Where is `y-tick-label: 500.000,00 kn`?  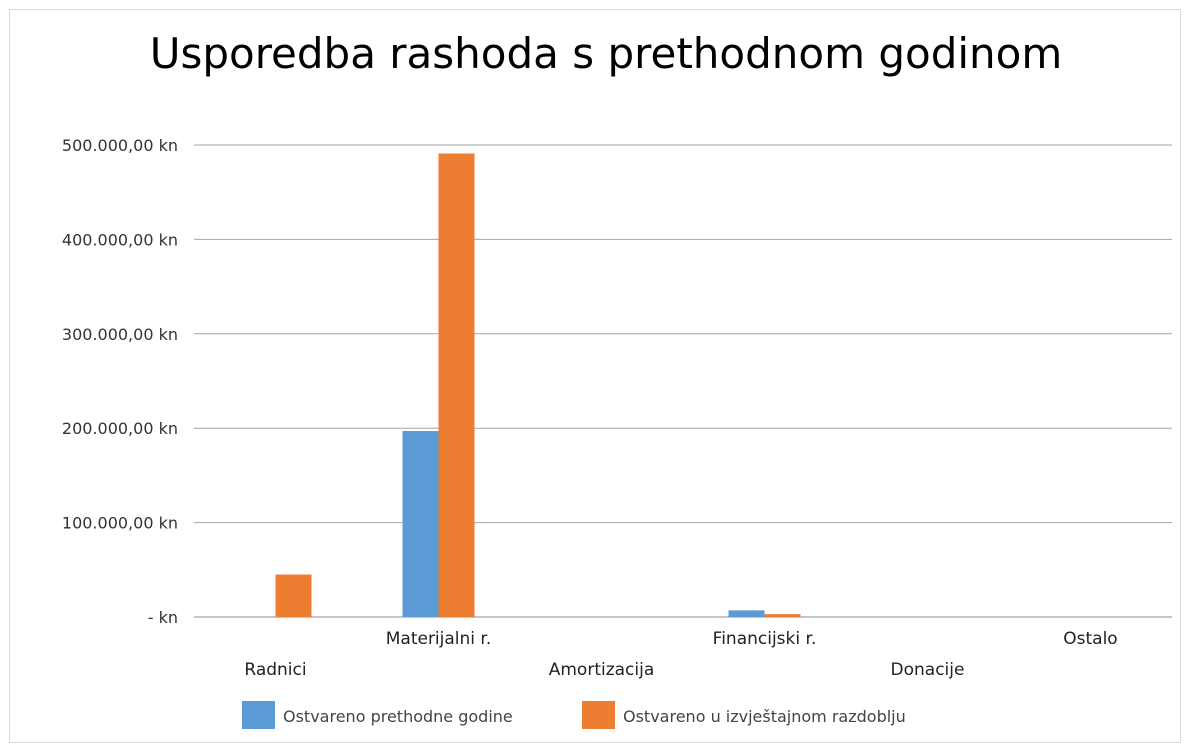 y-tick-label: 500.000,00 kn is located at coordinates (120, 145).